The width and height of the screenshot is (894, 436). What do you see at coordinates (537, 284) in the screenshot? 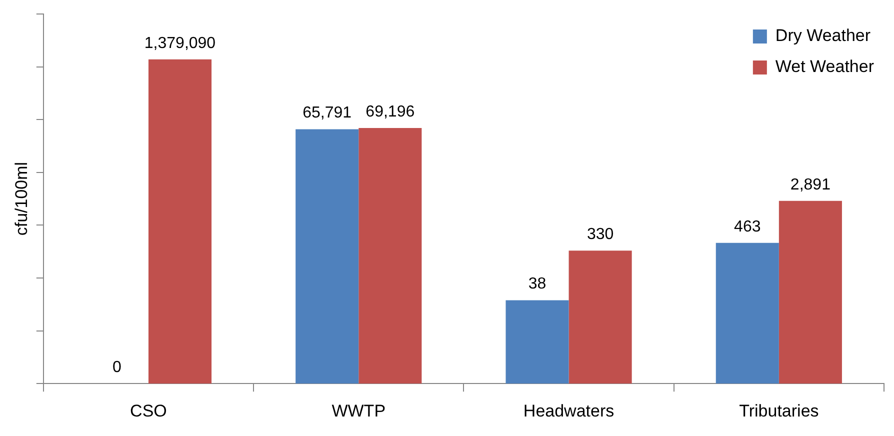
I see `data-label: 38` at bounding box center [537, 284].